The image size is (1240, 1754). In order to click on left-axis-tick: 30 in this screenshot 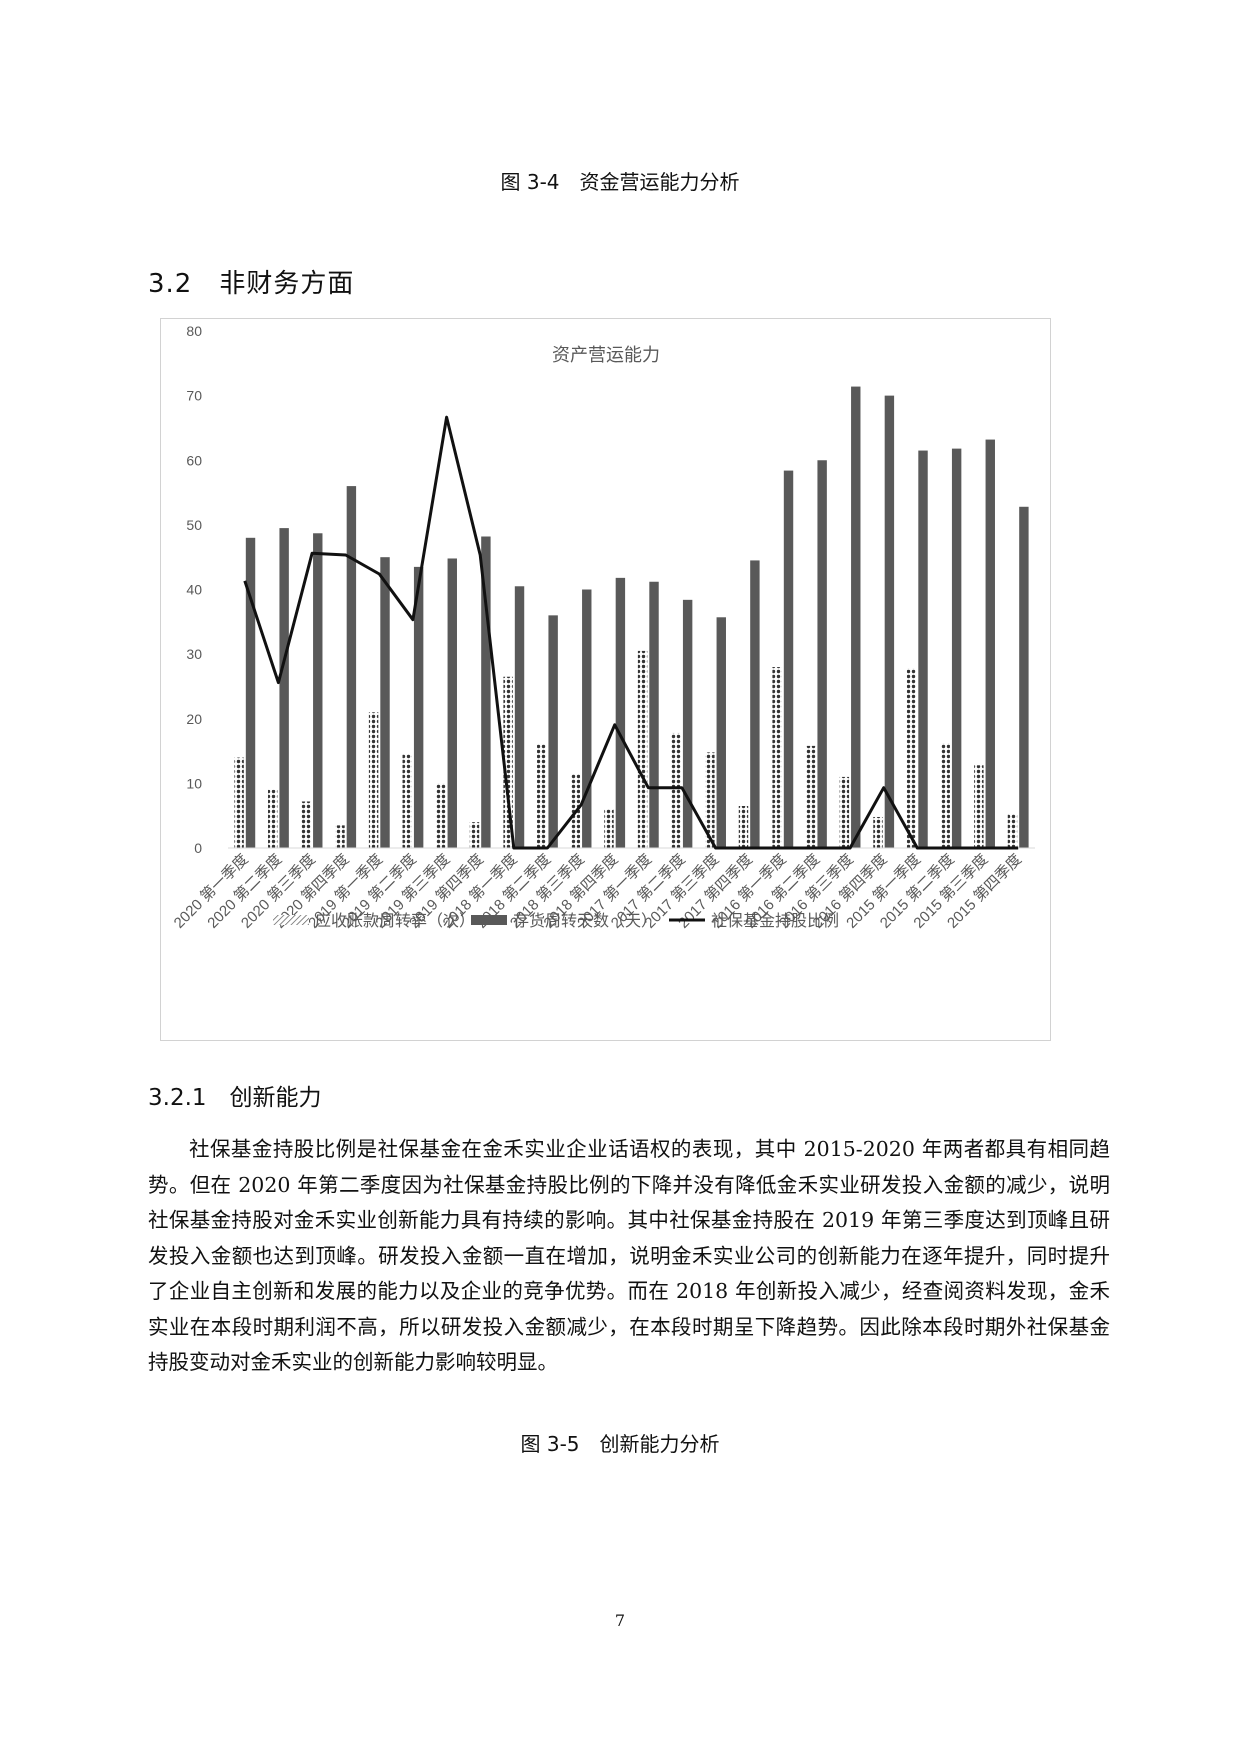, I will do `click(194, 654)`.